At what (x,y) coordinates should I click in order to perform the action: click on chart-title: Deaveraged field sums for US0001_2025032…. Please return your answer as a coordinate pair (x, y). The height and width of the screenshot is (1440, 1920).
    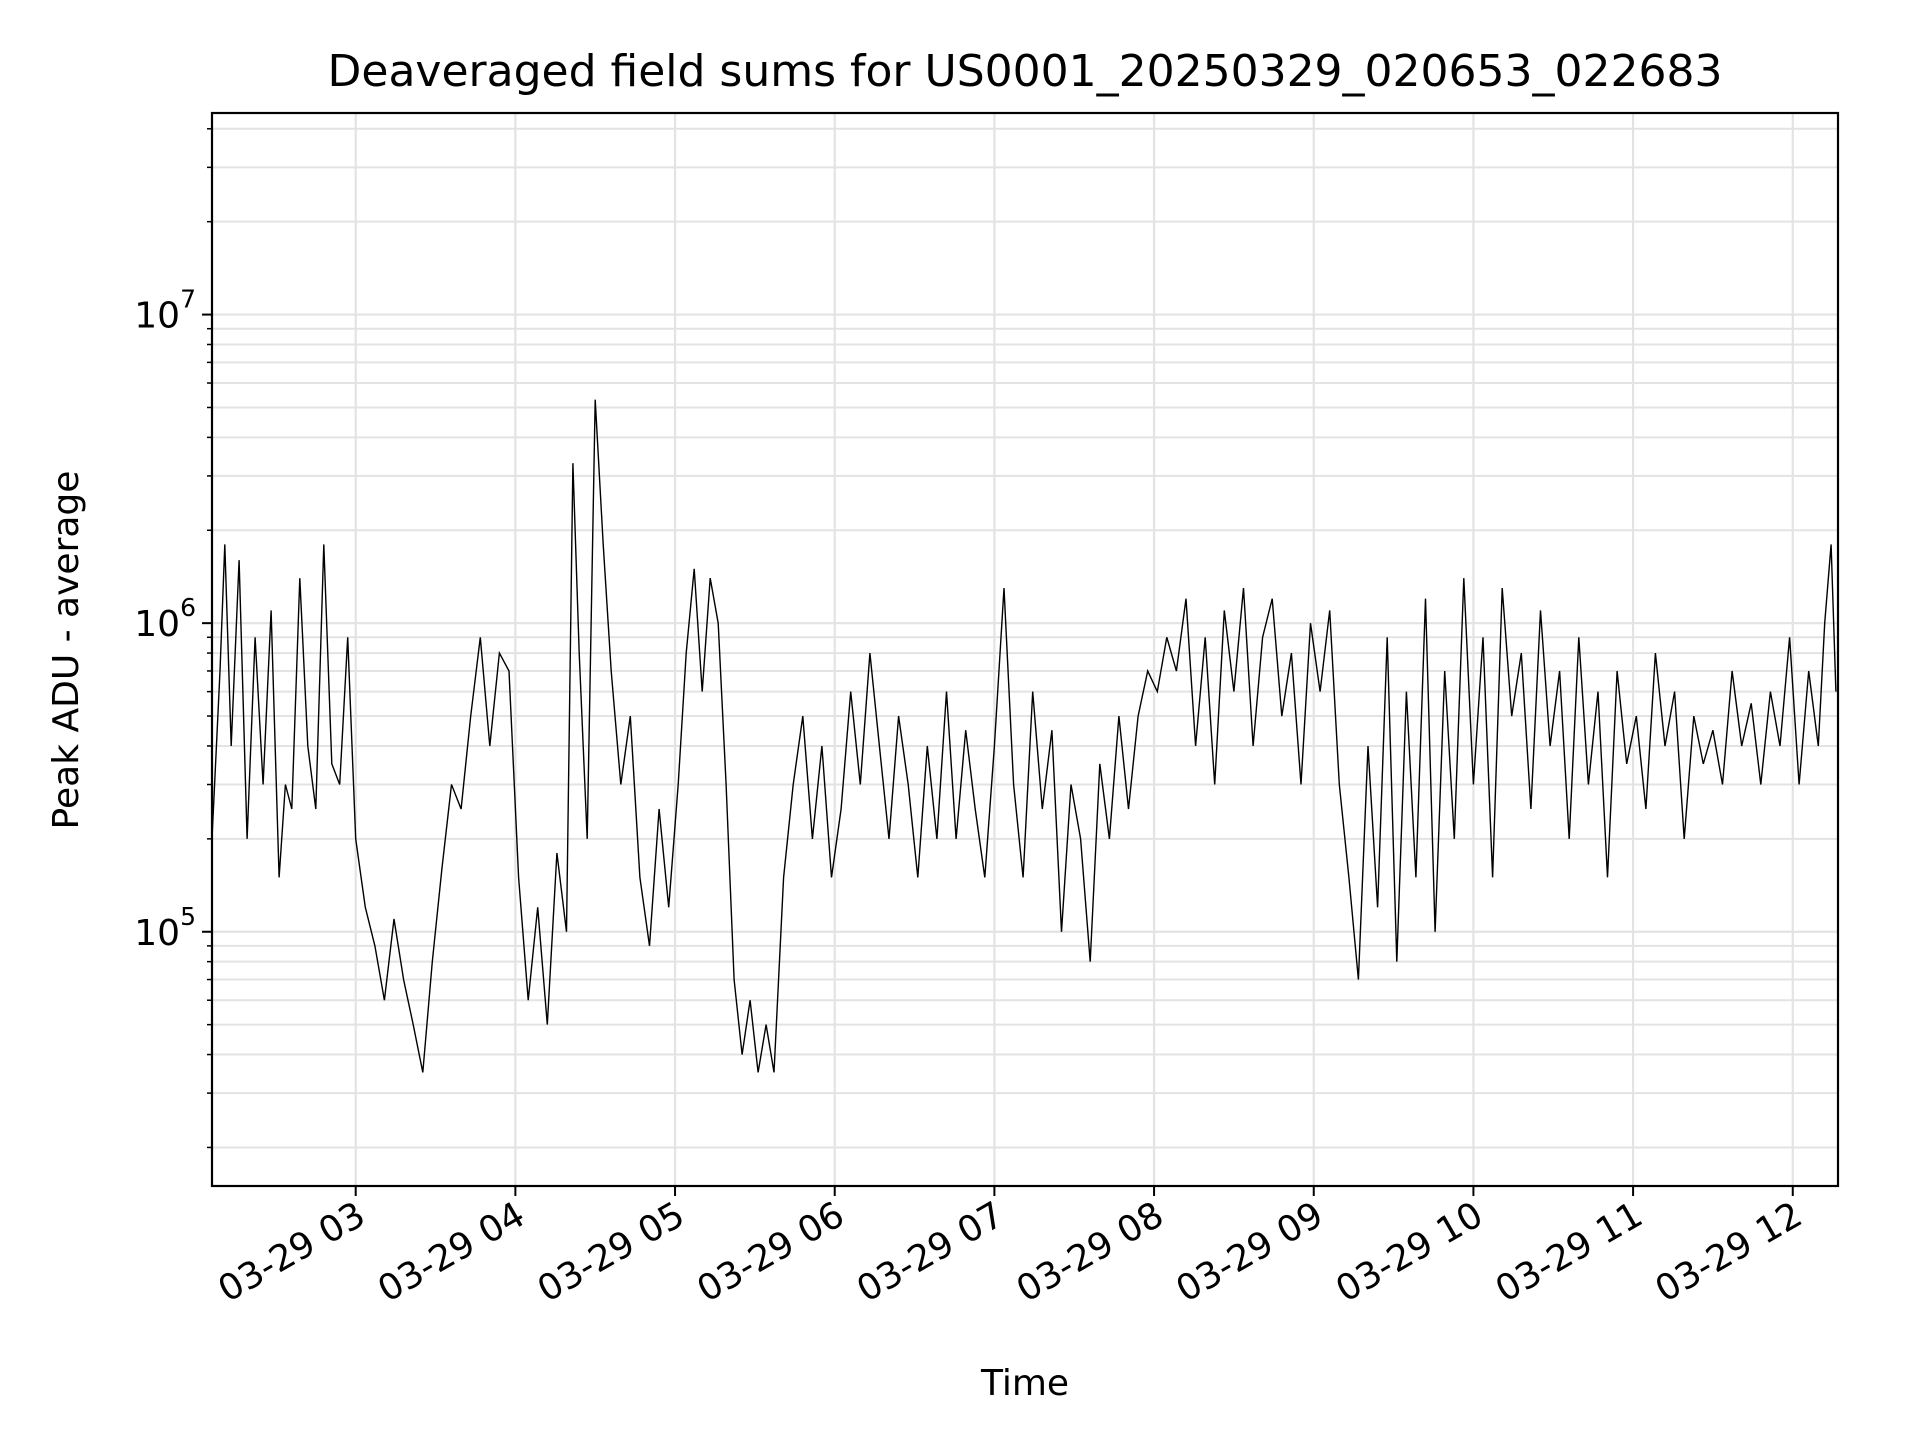
    Looking at the image, I should click on (1025, 71).